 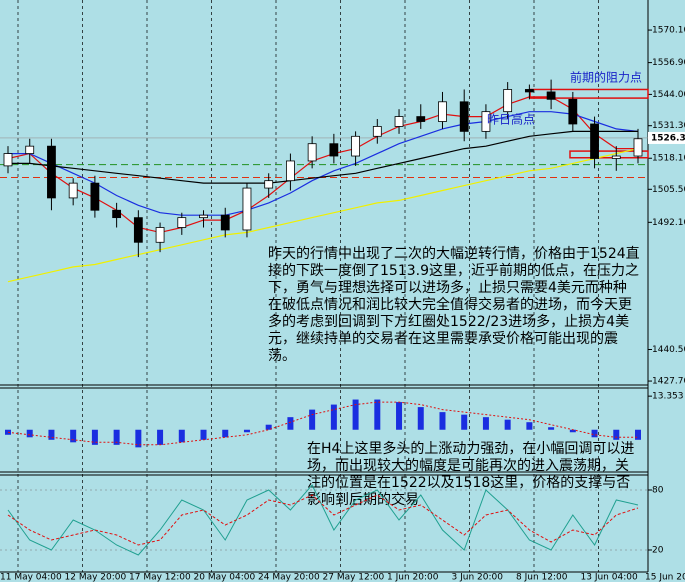 What do you see at coordinates (668, 397) in the screenshot?
I see `y-tick-label: 13.353` at bounding box center [668, 397].